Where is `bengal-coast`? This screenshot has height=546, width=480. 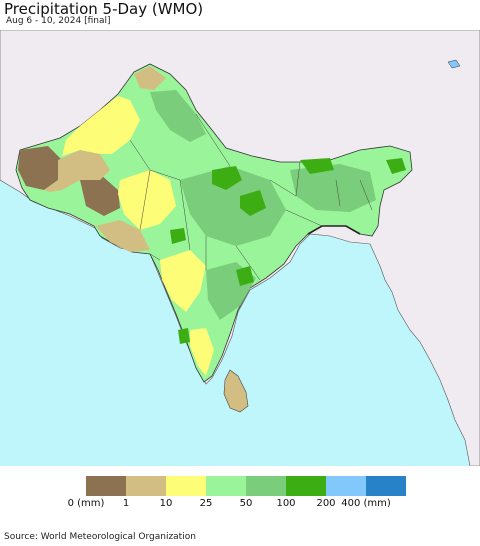
bengal-coast is located at coordinates (334, 230).